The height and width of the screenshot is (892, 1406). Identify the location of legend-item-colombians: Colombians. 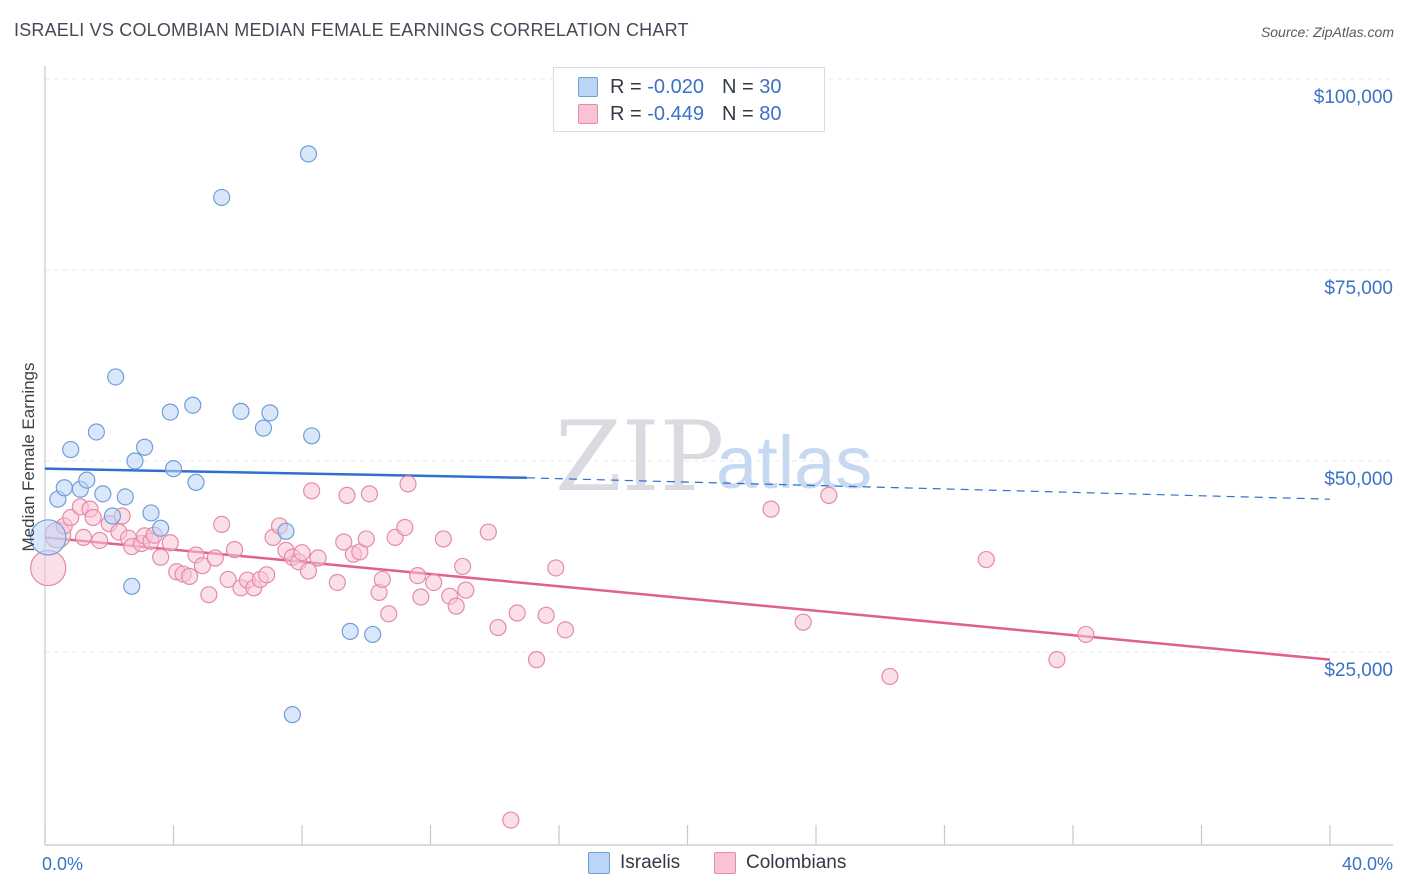
(780, 863).